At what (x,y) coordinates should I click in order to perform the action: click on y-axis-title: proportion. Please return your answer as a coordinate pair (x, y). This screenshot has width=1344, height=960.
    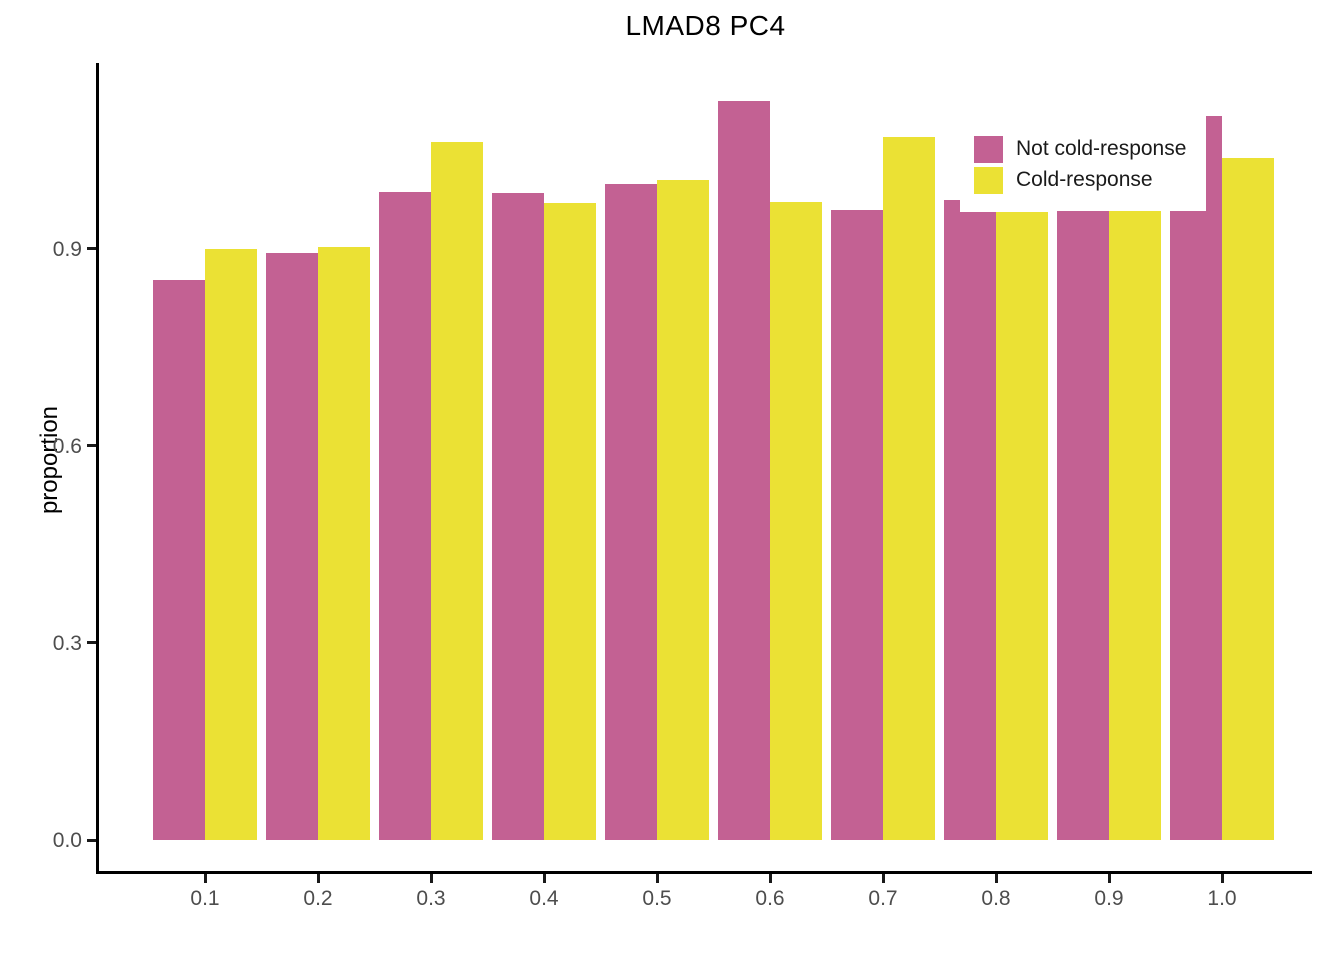
    Looking at the image, I should click on (49, 460).